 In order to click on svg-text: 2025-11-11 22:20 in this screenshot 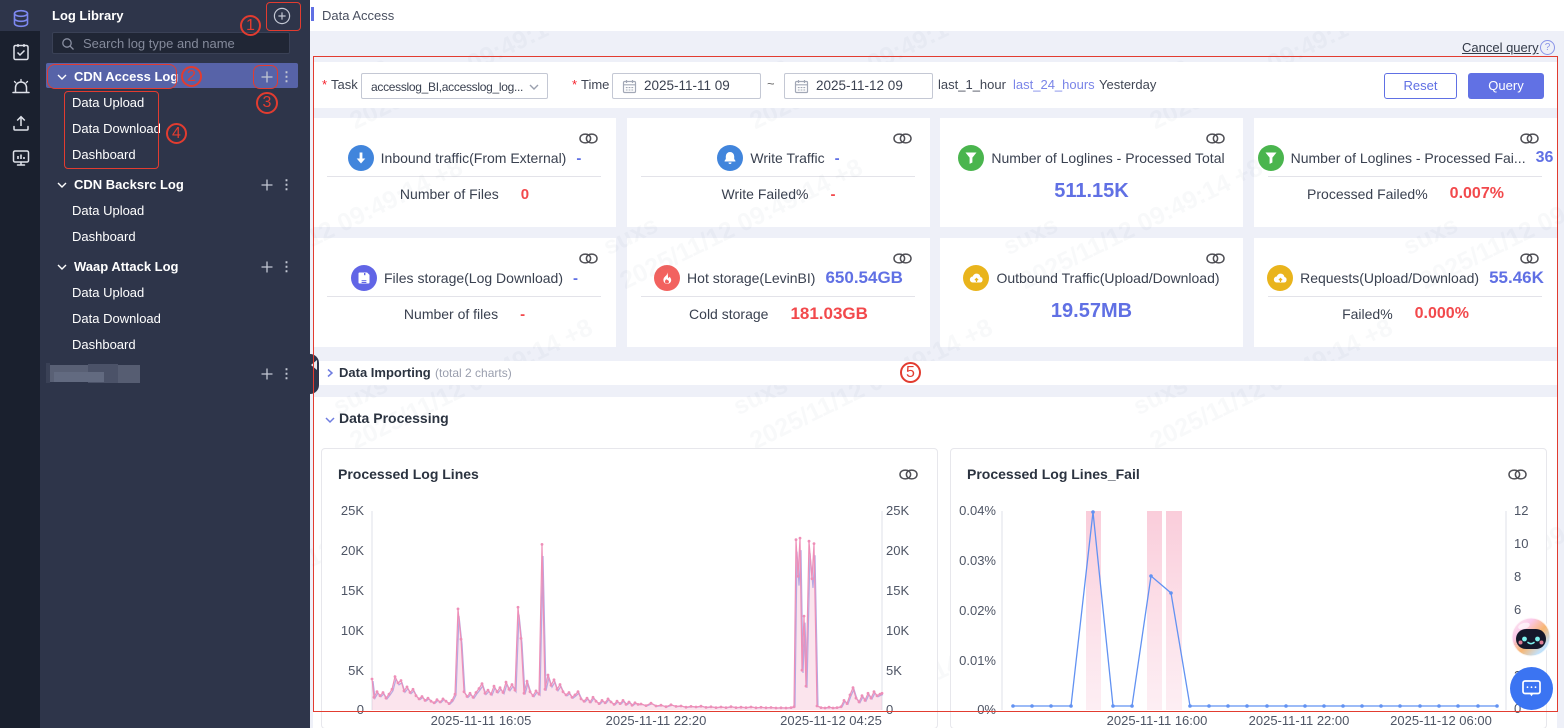, I will do `click(656, 720)`.